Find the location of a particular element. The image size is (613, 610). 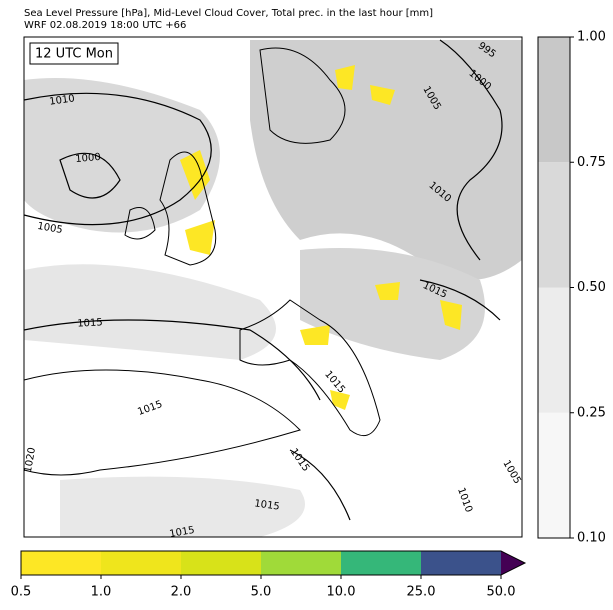

tick-label: 0.50 is located at coordinates (591, 287).